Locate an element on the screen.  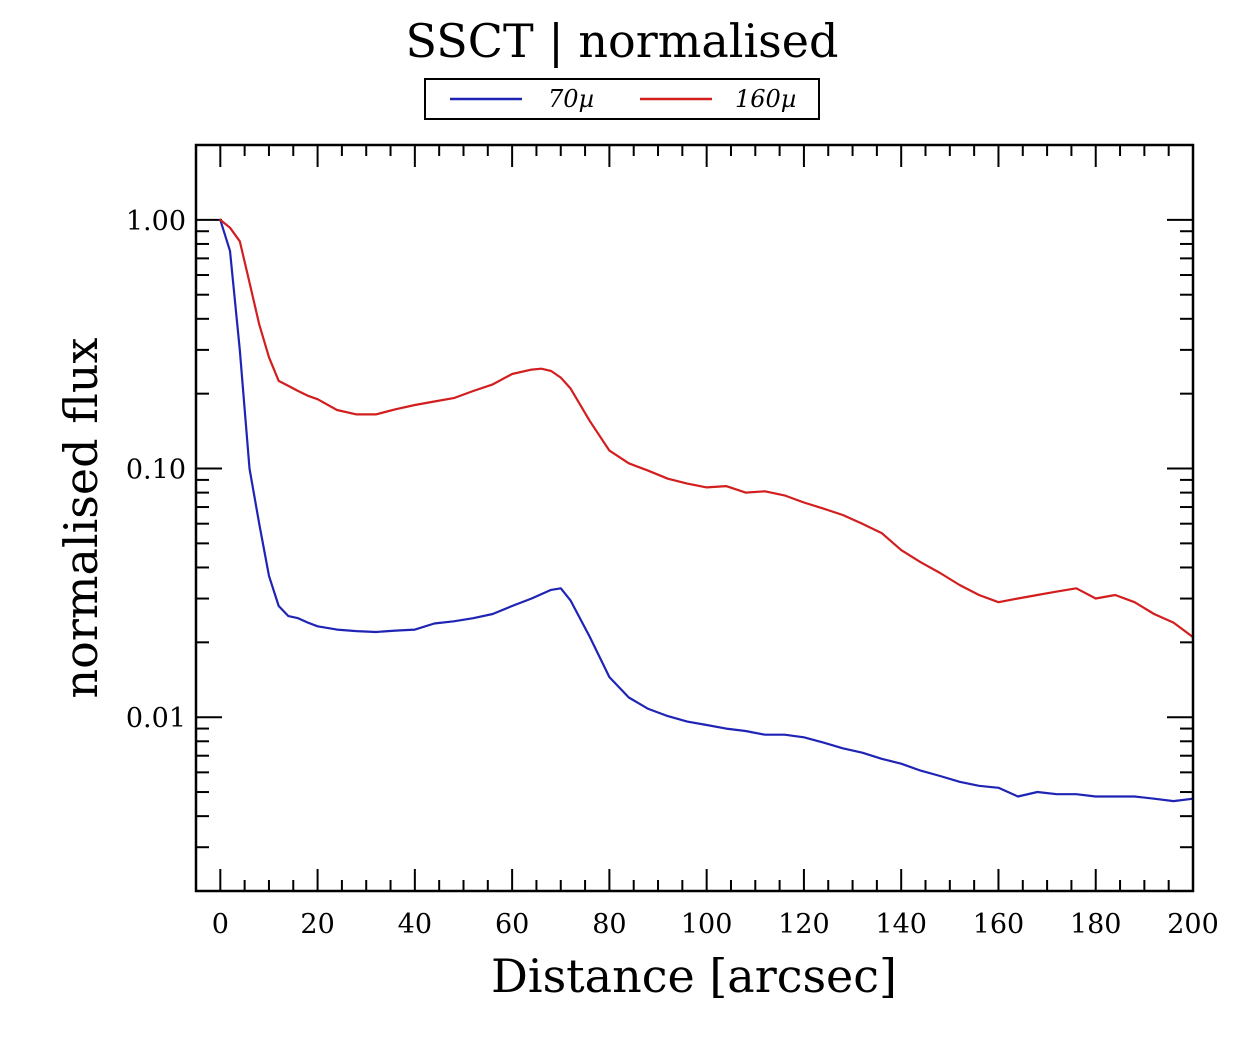
x-tick-label: 20 is located at coordinates (317, 924).